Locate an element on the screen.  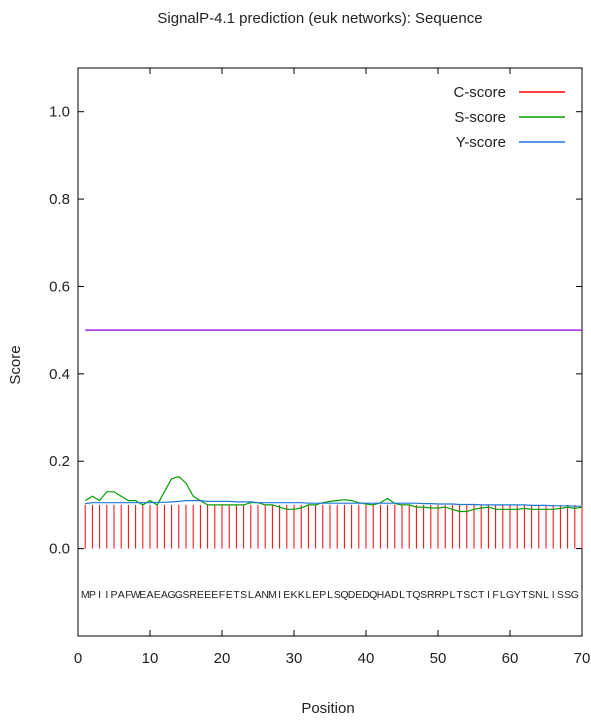
y-tick-label: 0.2 is located at coordinates (59, 461).